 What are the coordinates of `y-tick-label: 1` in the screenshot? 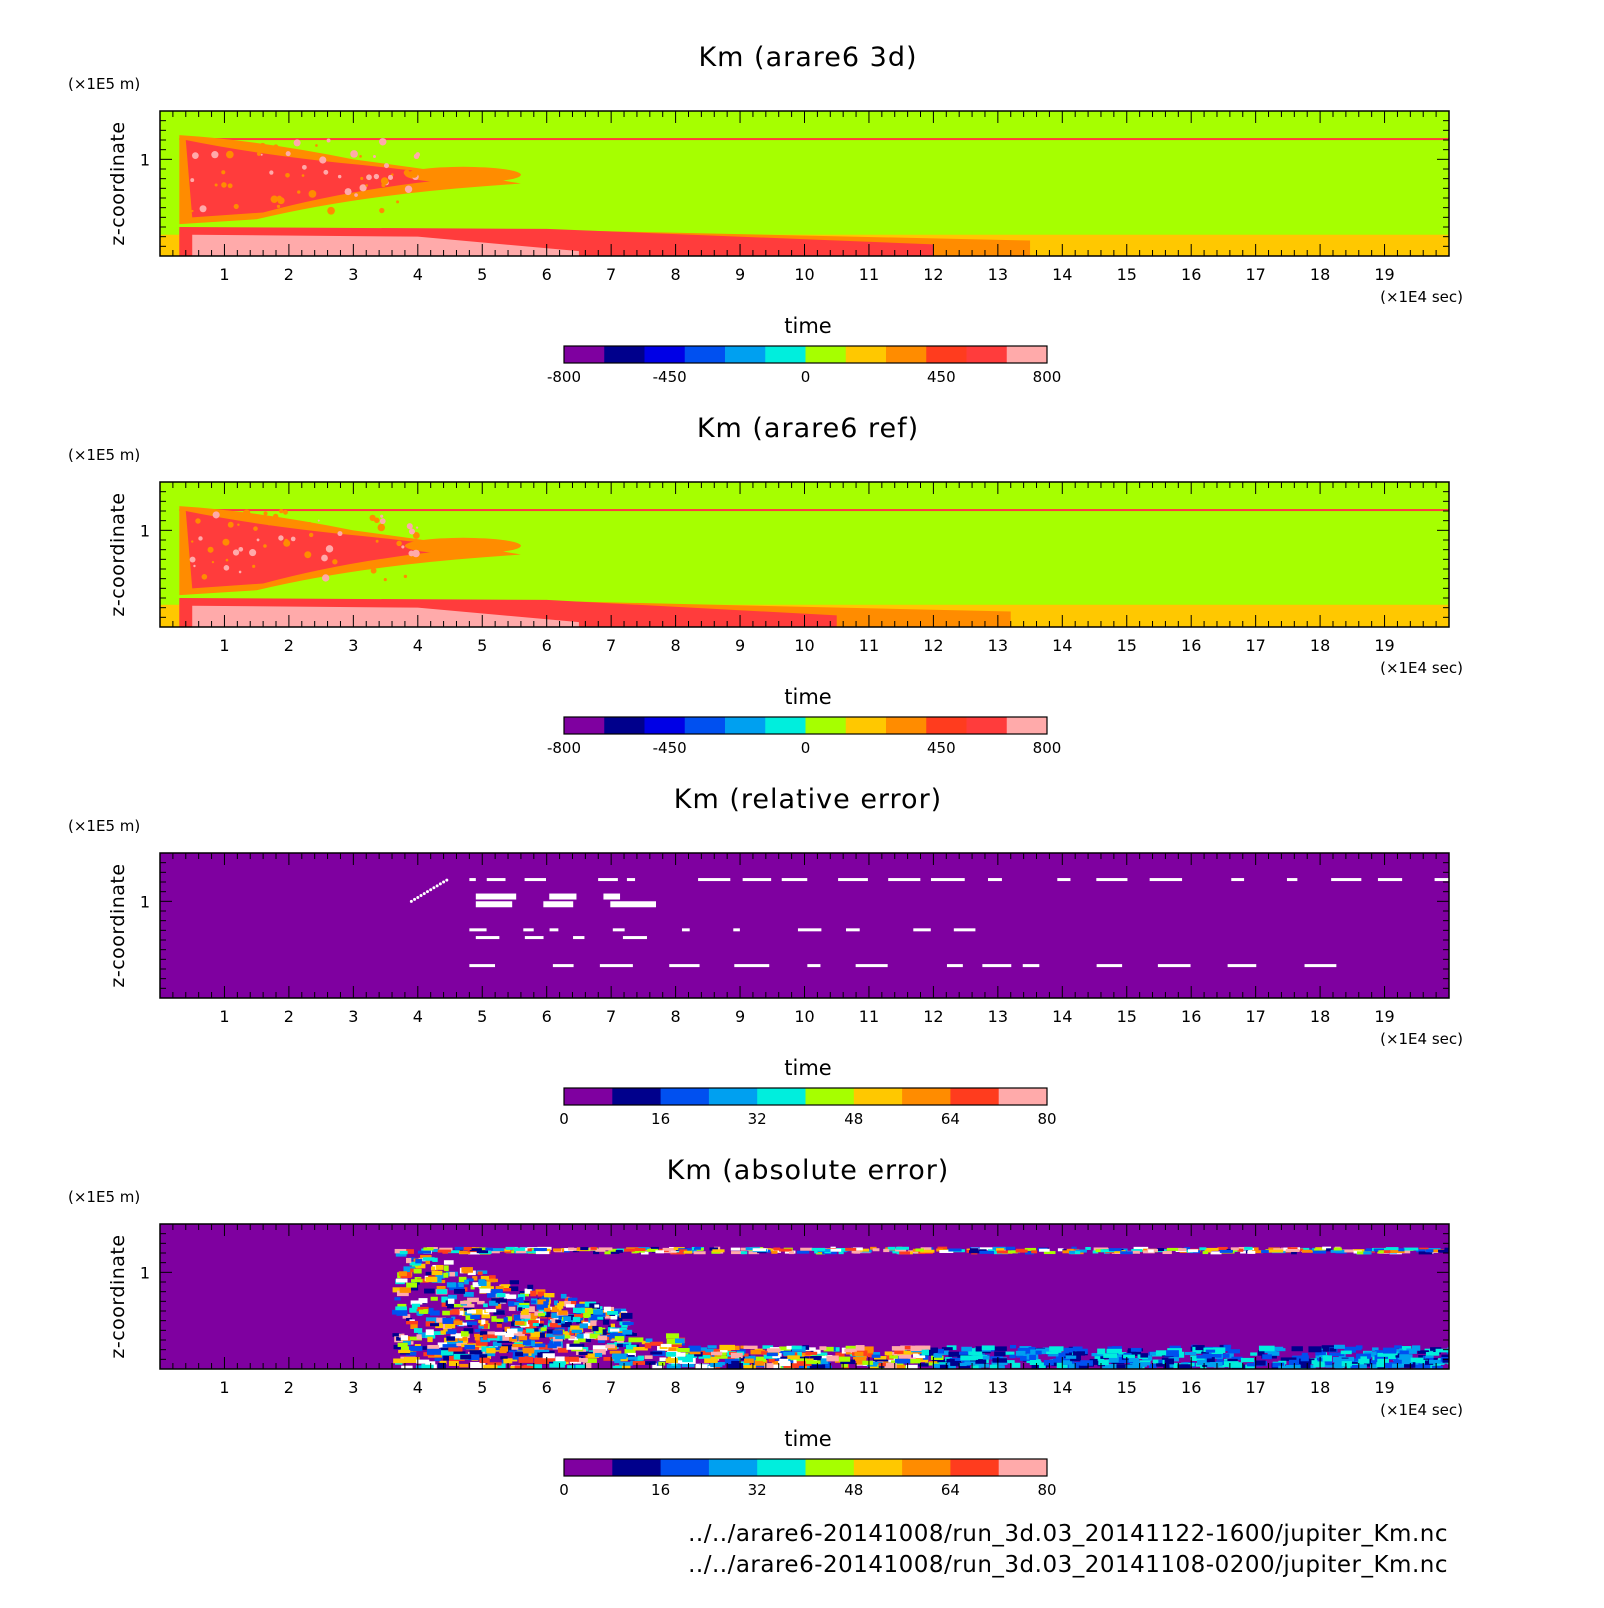 It's located at (145, 530).